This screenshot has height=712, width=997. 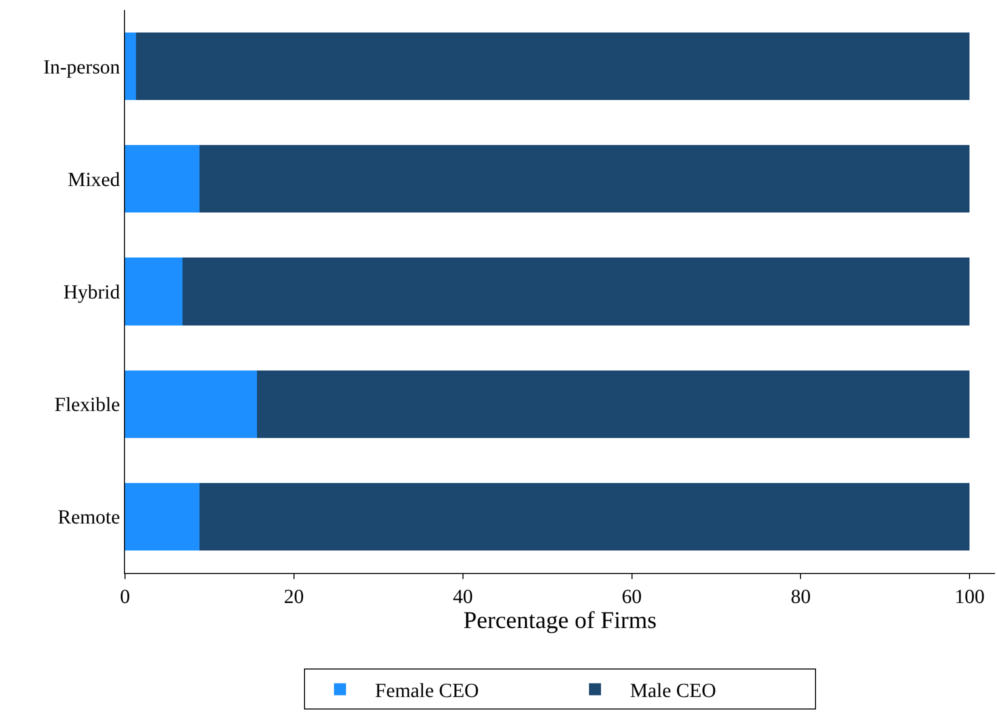 I want to click on y-tick-label: In-person, so click(x=81, y=67).